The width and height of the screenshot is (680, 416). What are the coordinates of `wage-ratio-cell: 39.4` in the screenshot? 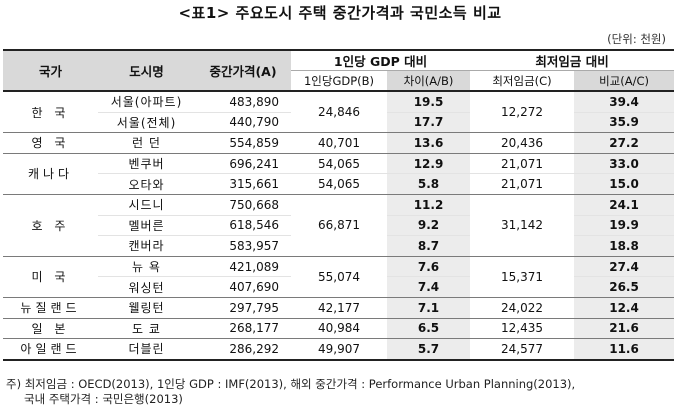 It's located at (624, 102).